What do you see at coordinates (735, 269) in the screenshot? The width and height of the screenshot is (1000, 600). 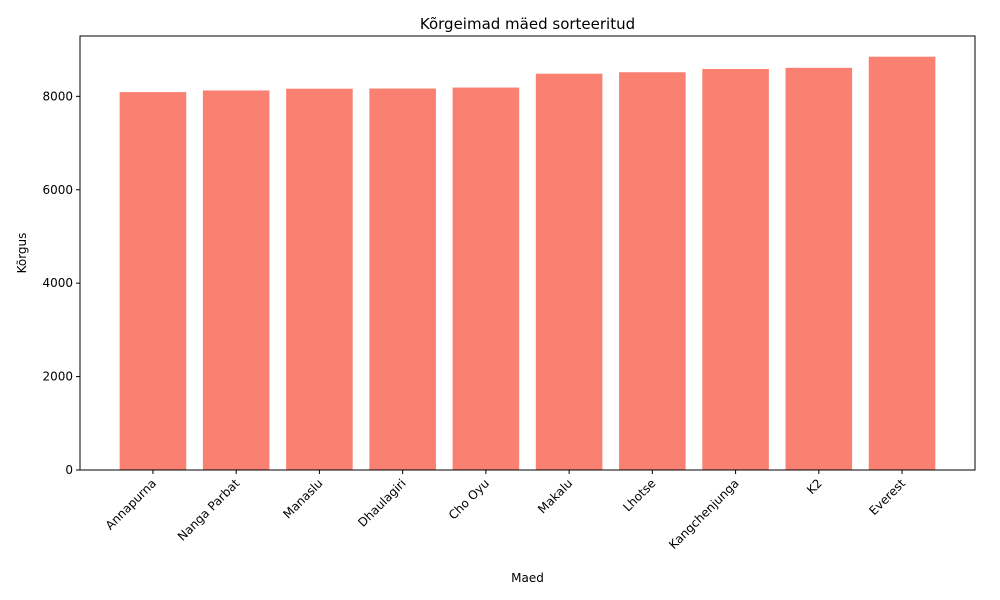 I see `bar-kangchenjunga` at bounding box center [735, 269].